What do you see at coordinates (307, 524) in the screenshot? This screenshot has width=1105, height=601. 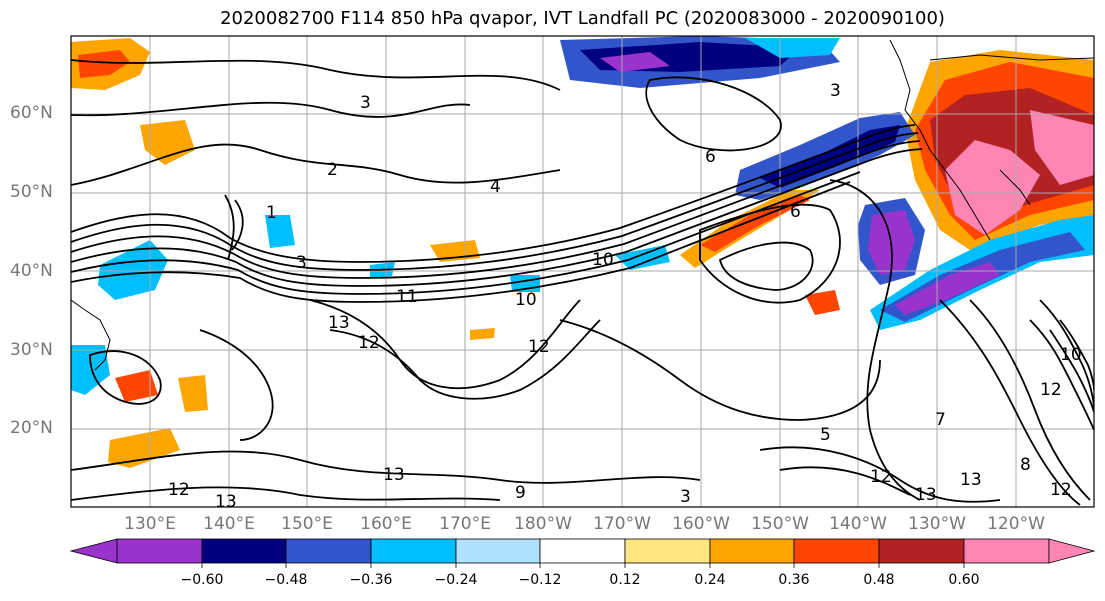 I see `lon-label: 150°E` at bounding box center [307, 524].